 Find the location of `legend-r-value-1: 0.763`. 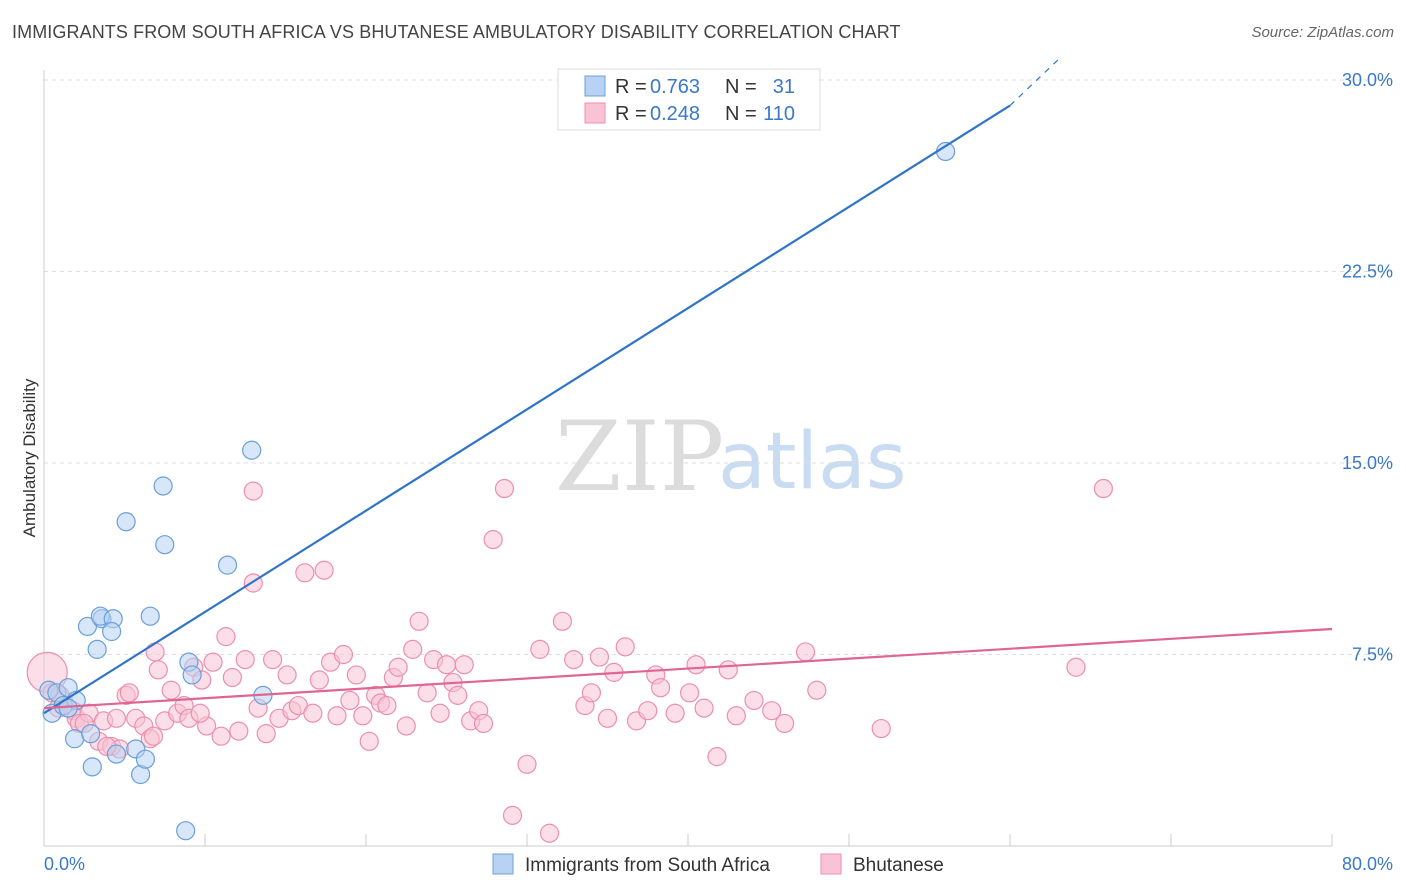

legend-r-value-1: 0.763 is located at coordinates (675, 87).